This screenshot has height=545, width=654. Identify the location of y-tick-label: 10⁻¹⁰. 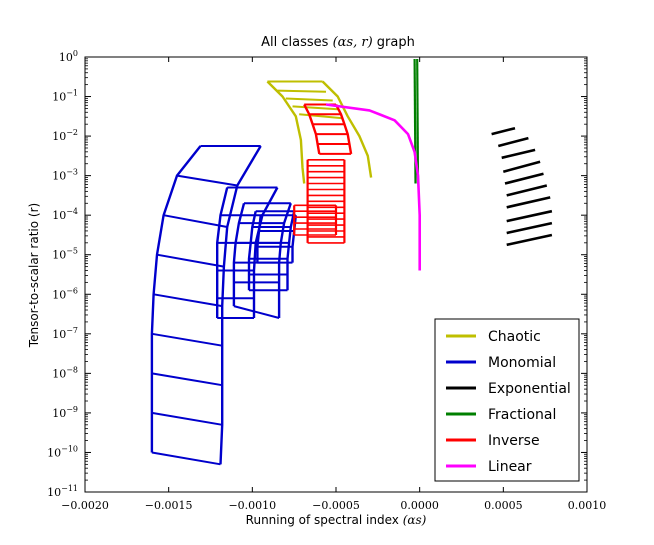
(62, 451).